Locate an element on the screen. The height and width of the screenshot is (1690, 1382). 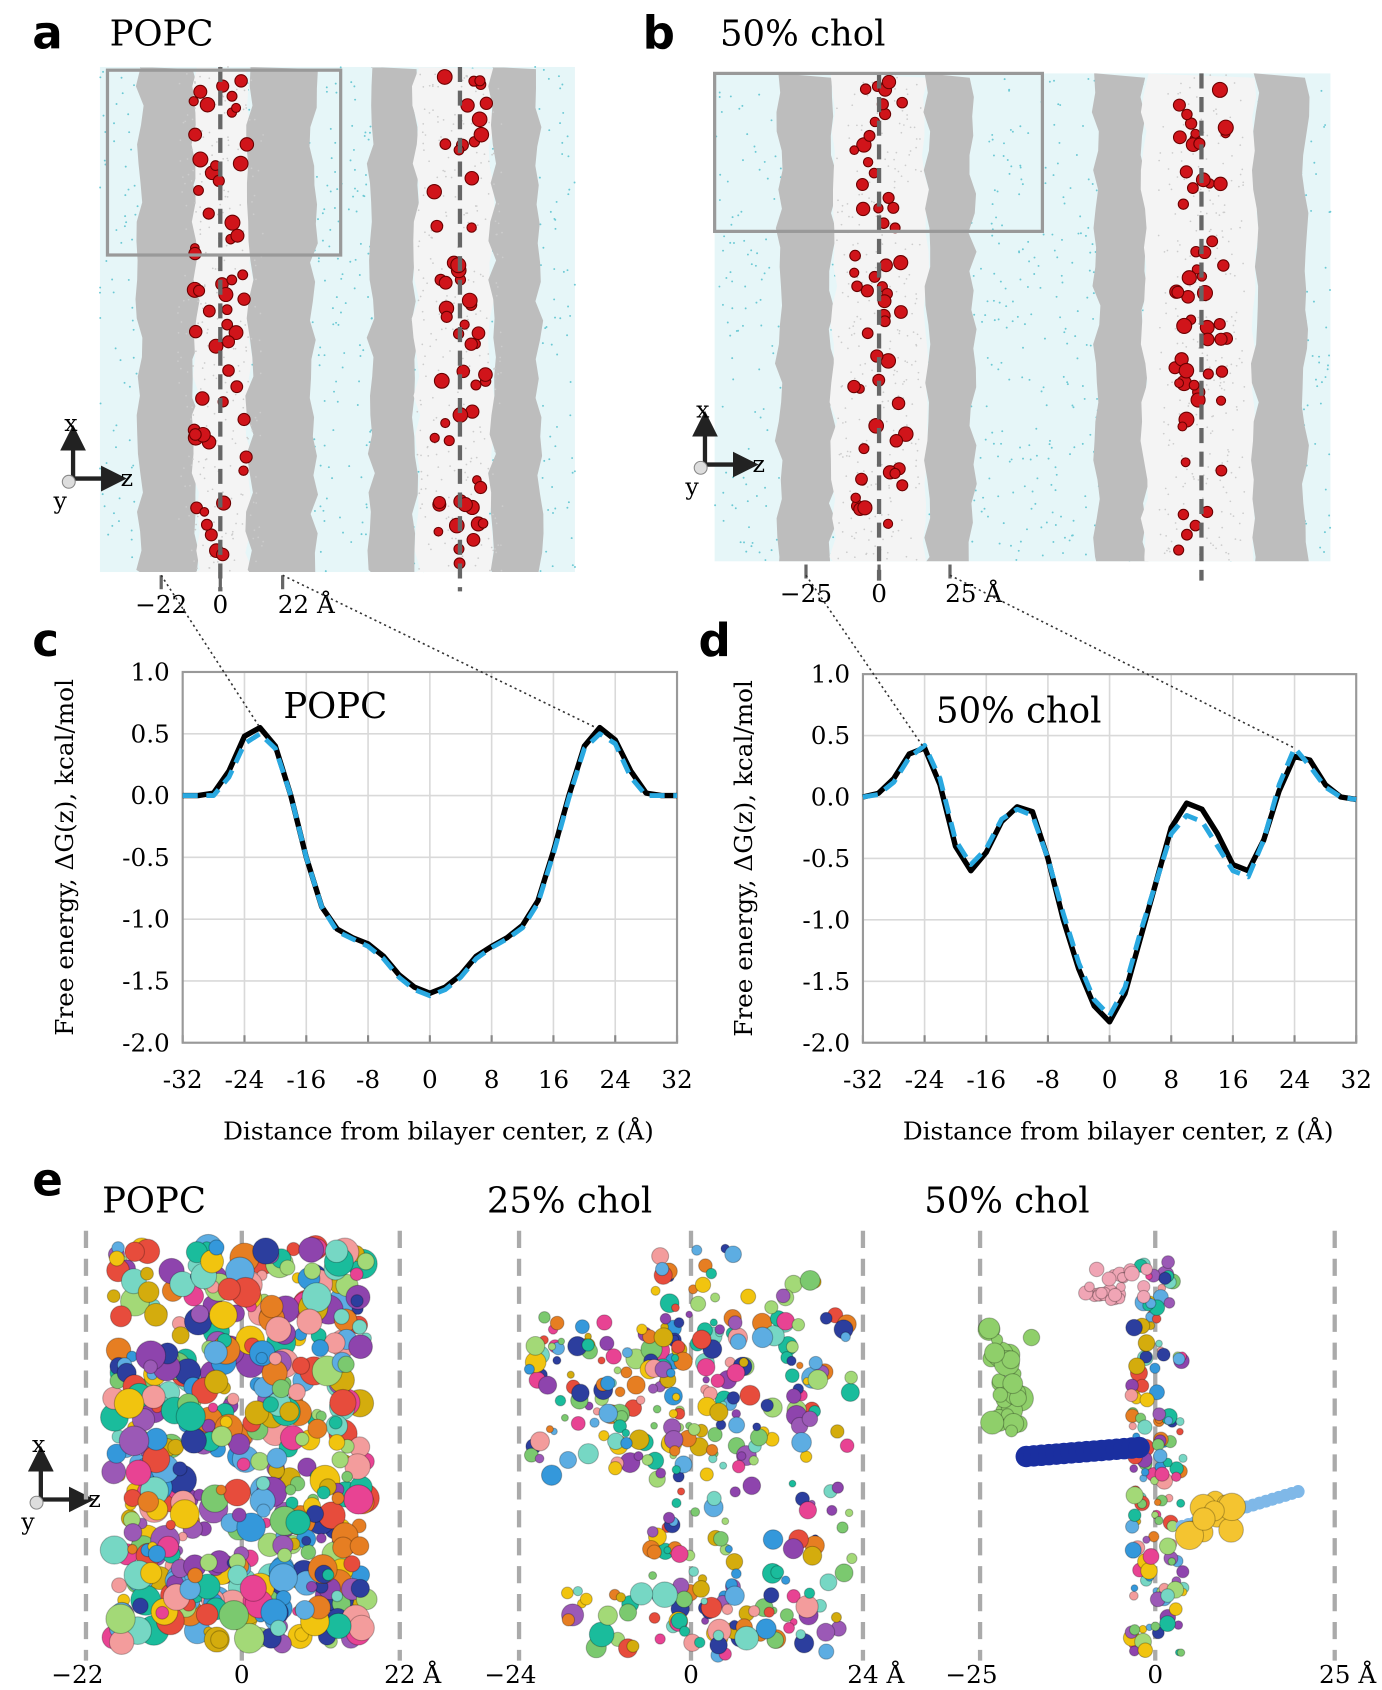
membrane-band is located at coordinates (806, 317).